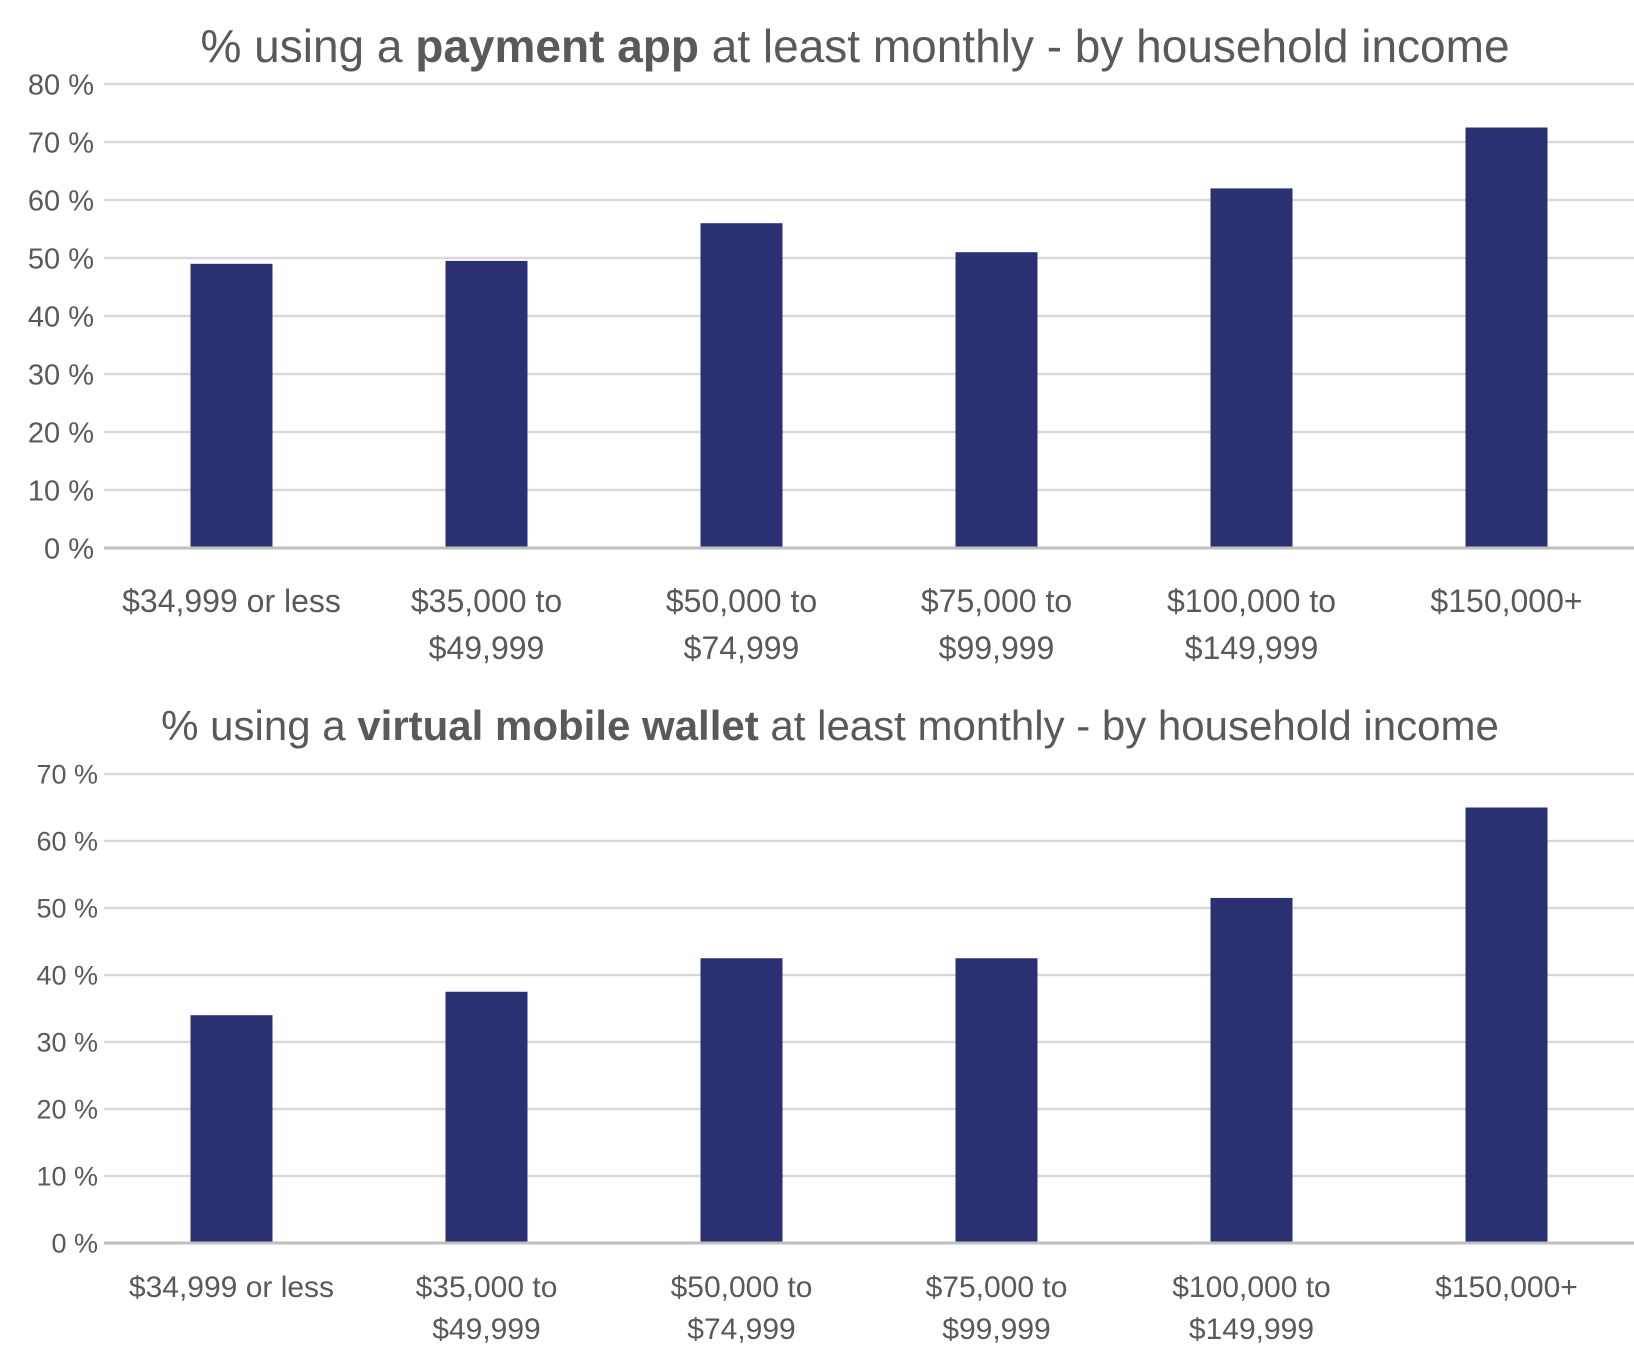  What do you see at coordinates (61, 85) in the screenshot?
I see `y-tick-label: 80 %` at bounding box center [61, 85].